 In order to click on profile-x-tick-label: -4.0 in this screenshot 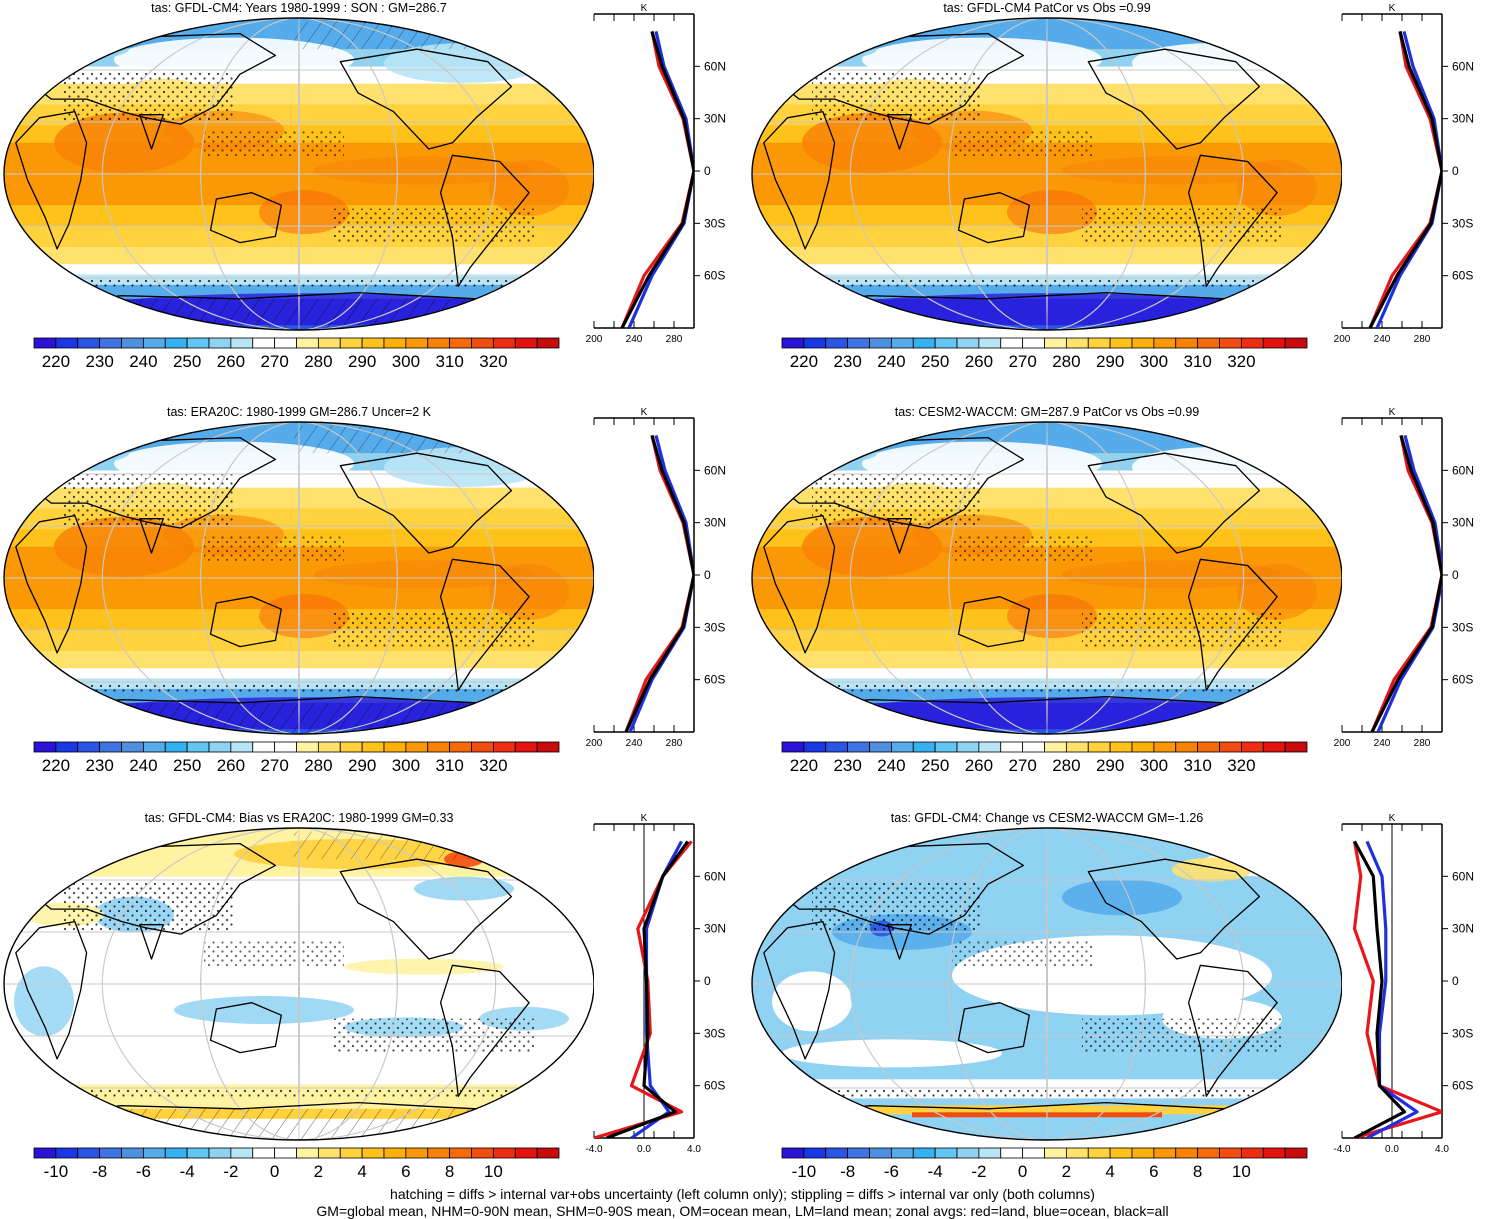, I will do `click(1342, 1149)`.